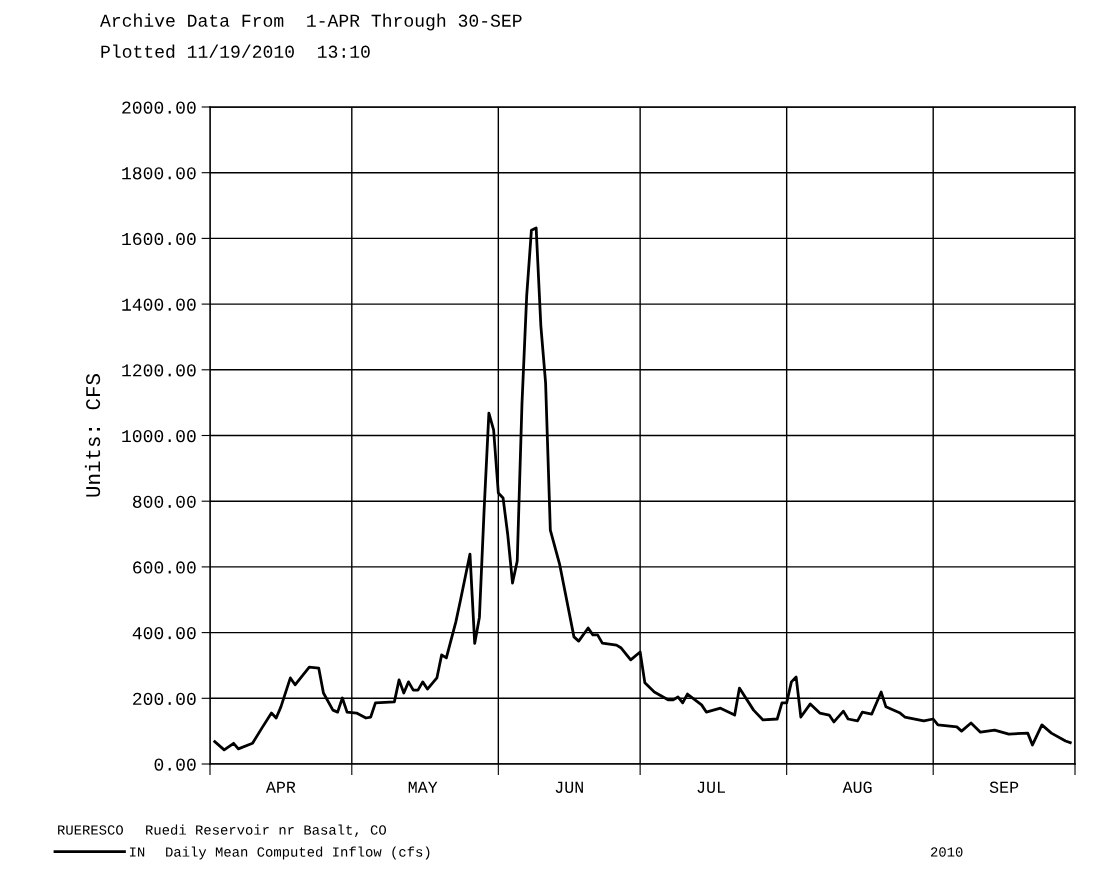 Image resolution: width=1114 pixels, height=871 pixels. I want to click on x-tick-label: MAY, so click(423, 787).